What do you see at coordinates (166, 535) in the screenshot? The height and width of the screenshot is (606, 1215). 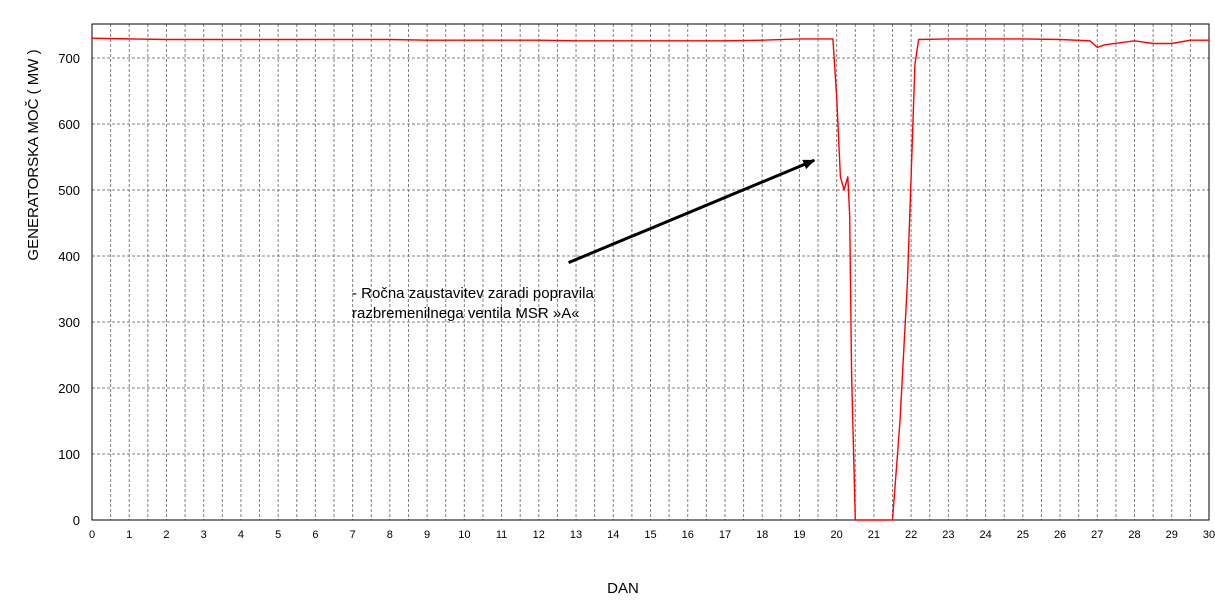 I see `x-tick-label: 2` at bounding box center [166, 535].